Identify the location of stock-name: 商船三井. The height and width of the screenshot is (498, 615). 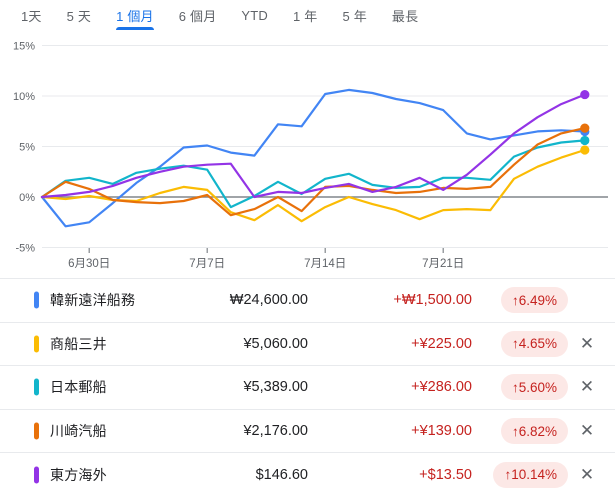
(78, 343).